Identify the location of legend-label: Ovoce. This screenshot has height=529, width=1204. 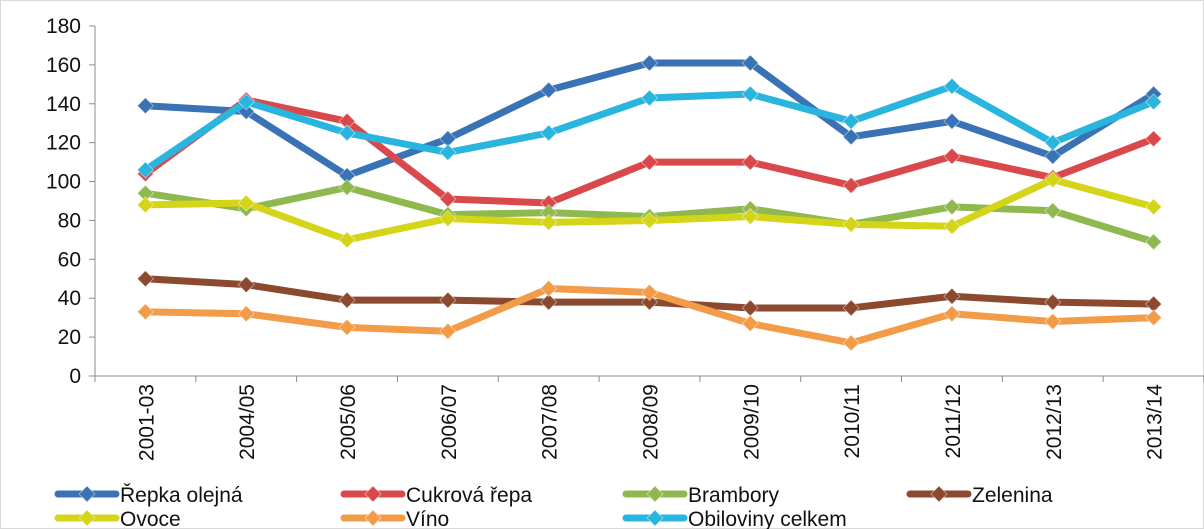
(150, 518).